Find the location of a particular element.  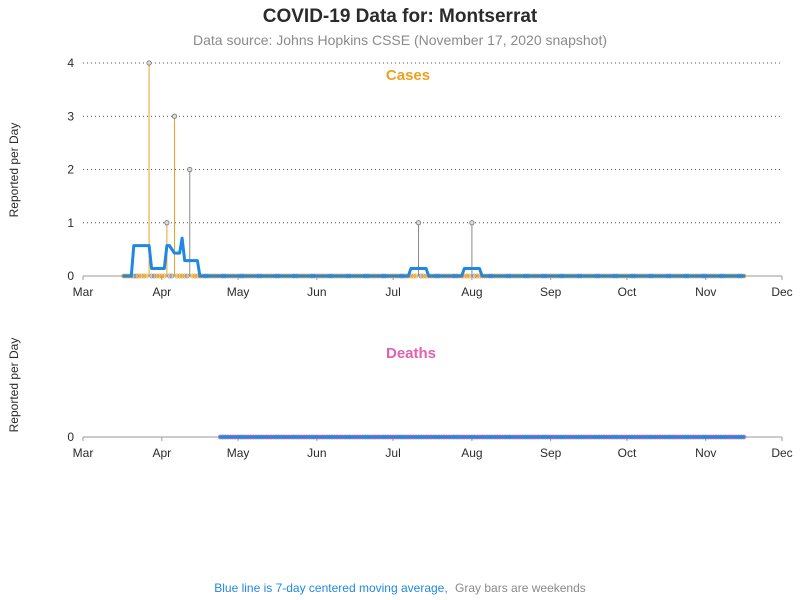

cases-y-tick-label: 1 is located at coordinates (70, 223).